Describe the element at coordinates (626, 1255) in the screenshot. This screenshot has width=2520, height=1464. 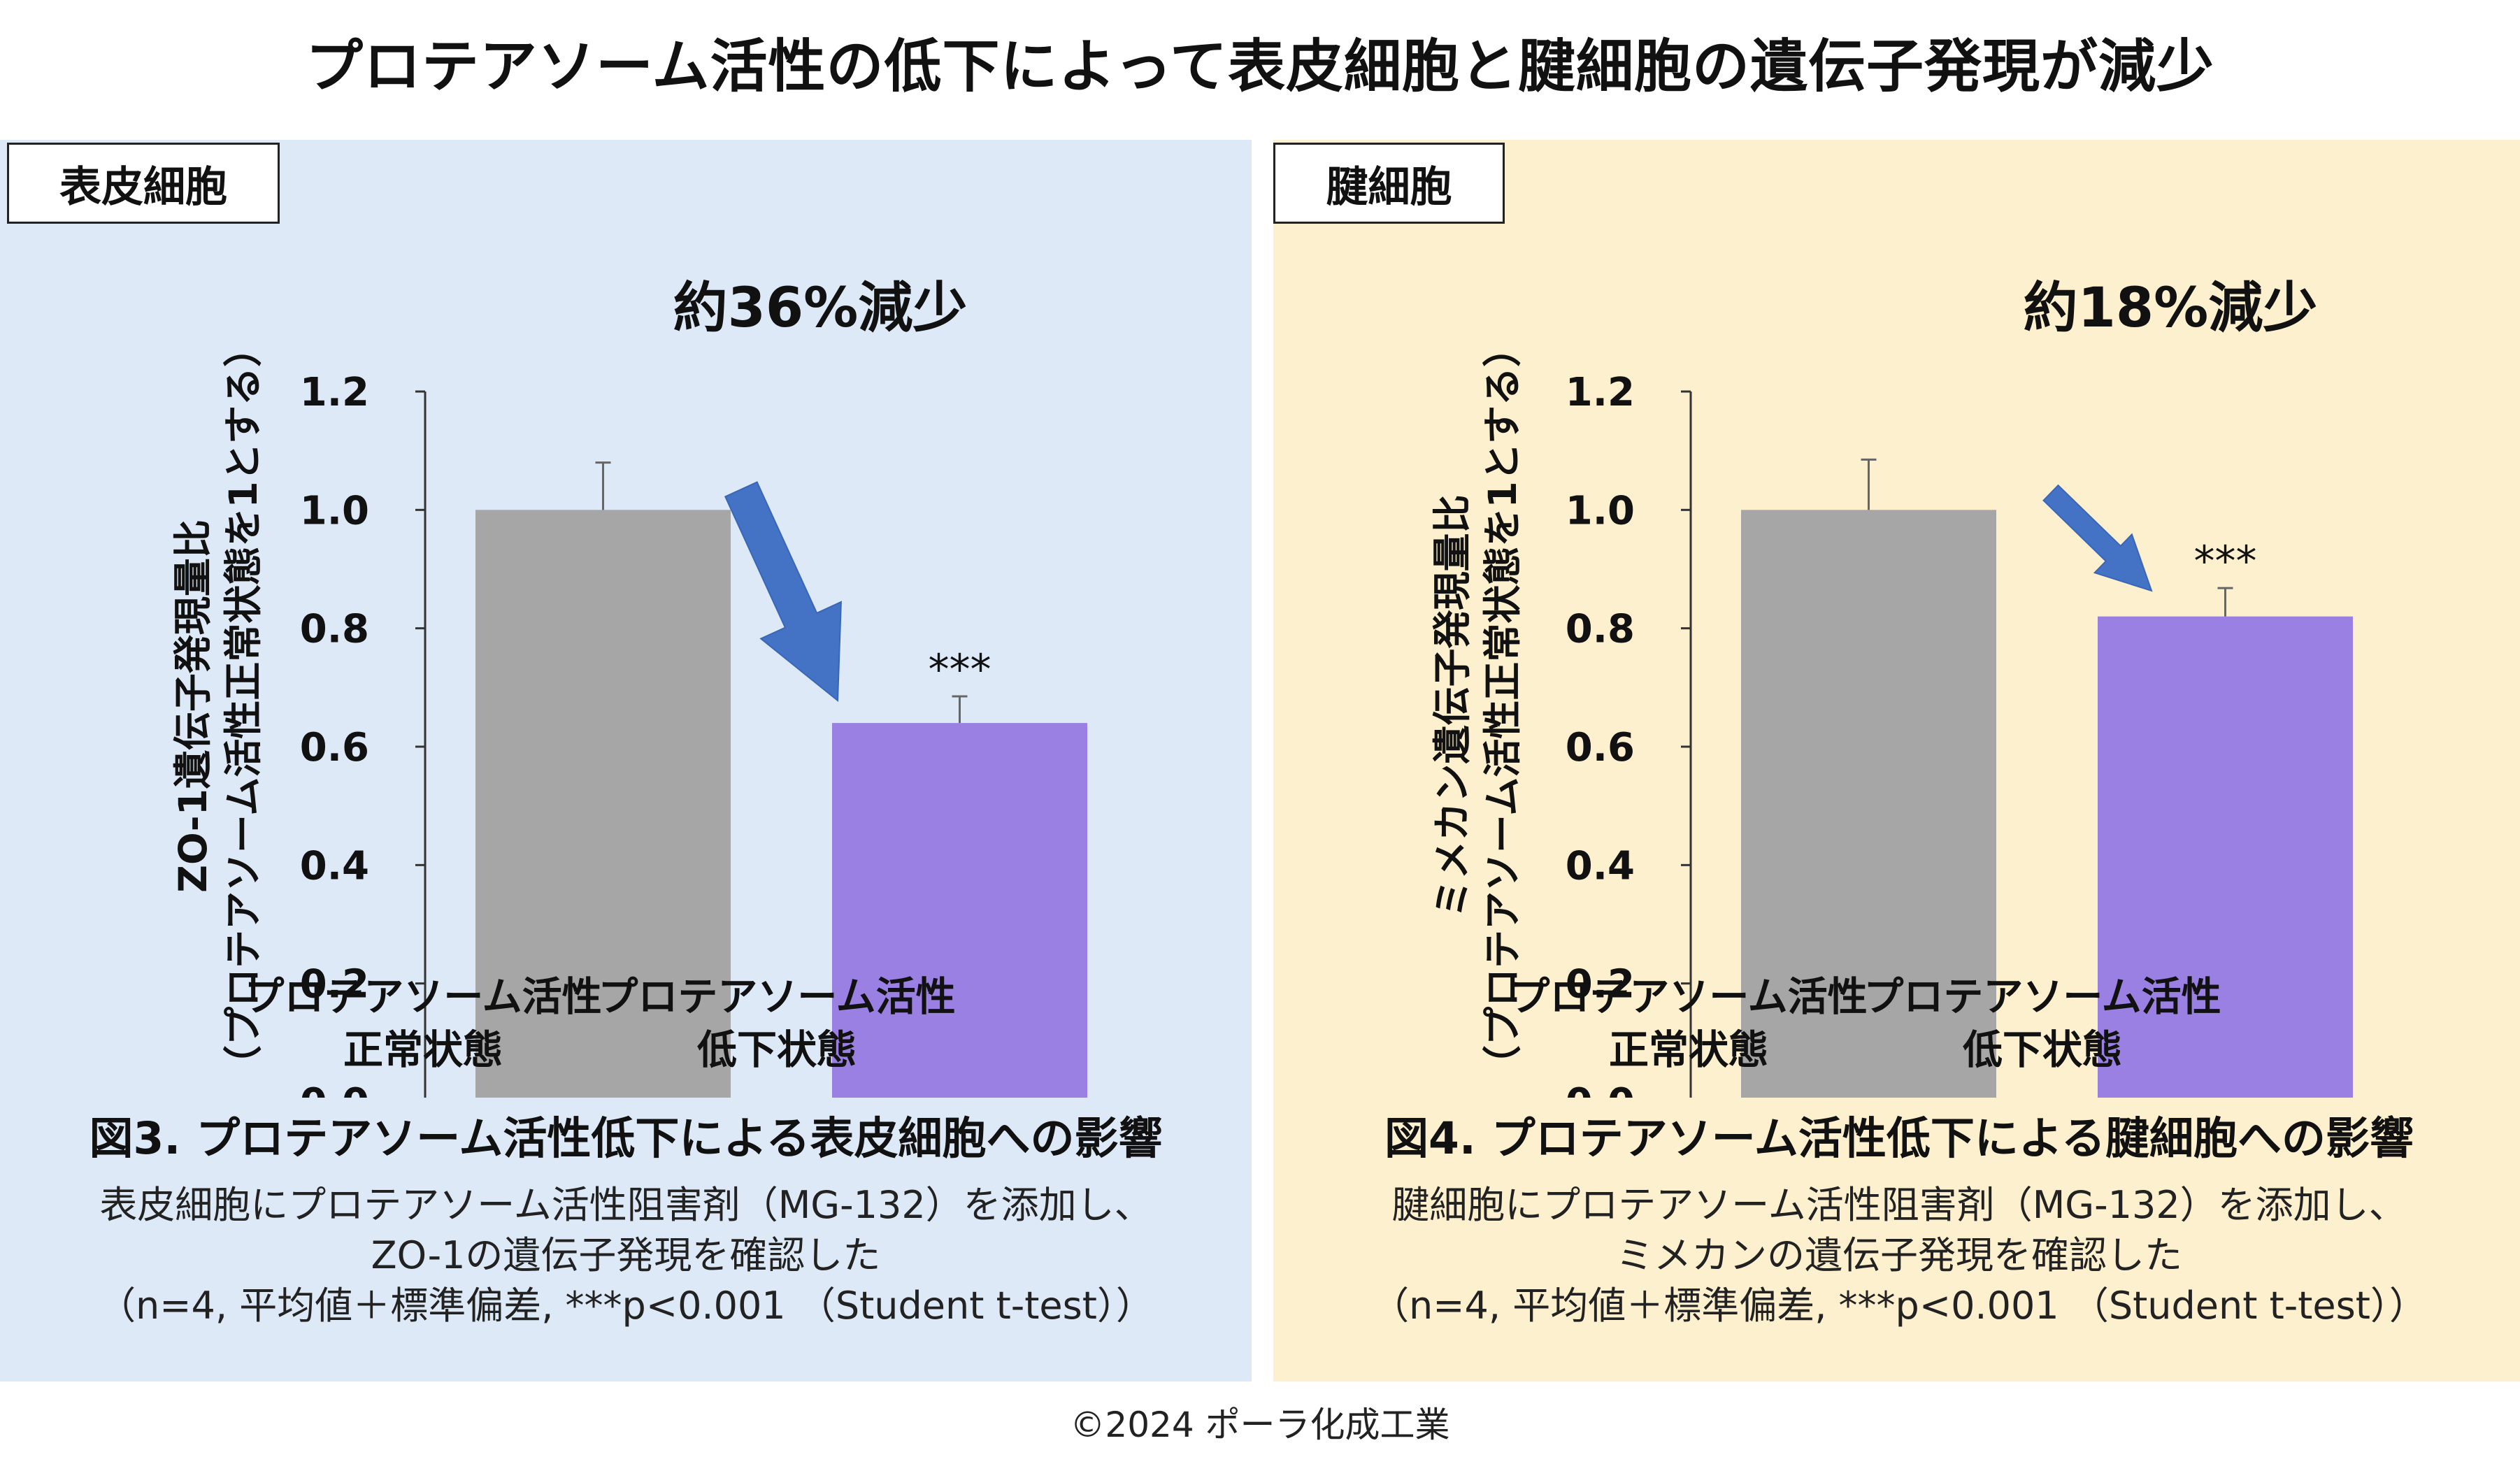
I see `caption-line-2: ZO-1の遺伝子発現を確認した` at that location.